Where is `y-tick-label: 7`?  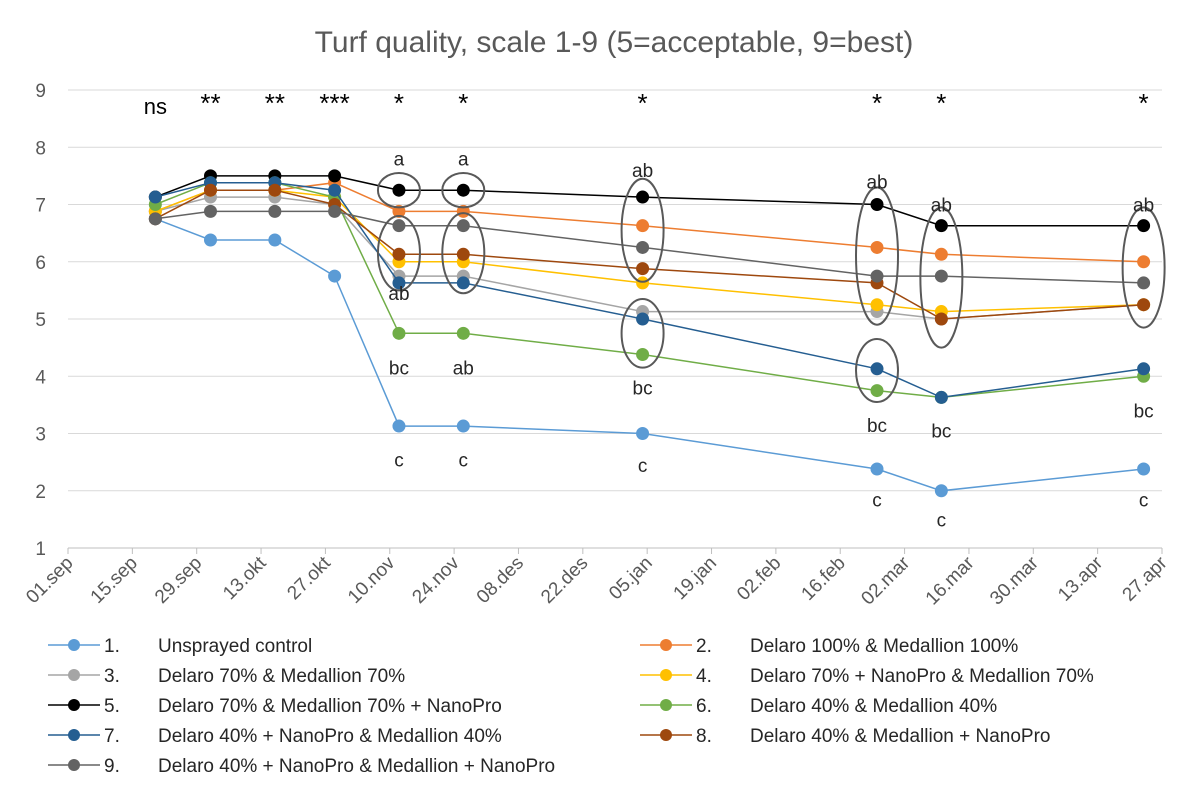
y-tick-label: 7 is located at coordinates (40, 206).